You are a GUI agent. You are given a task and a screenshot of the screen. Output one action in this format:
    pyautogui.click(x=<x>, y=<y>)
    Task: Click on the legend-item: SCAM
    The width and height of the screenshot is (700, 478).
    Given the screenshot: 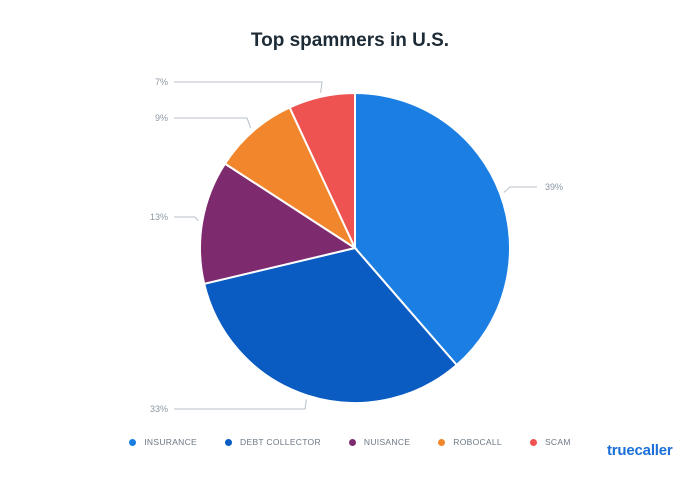 What is the action you would take?
    pyautogui.click(x=550, y=442)
    